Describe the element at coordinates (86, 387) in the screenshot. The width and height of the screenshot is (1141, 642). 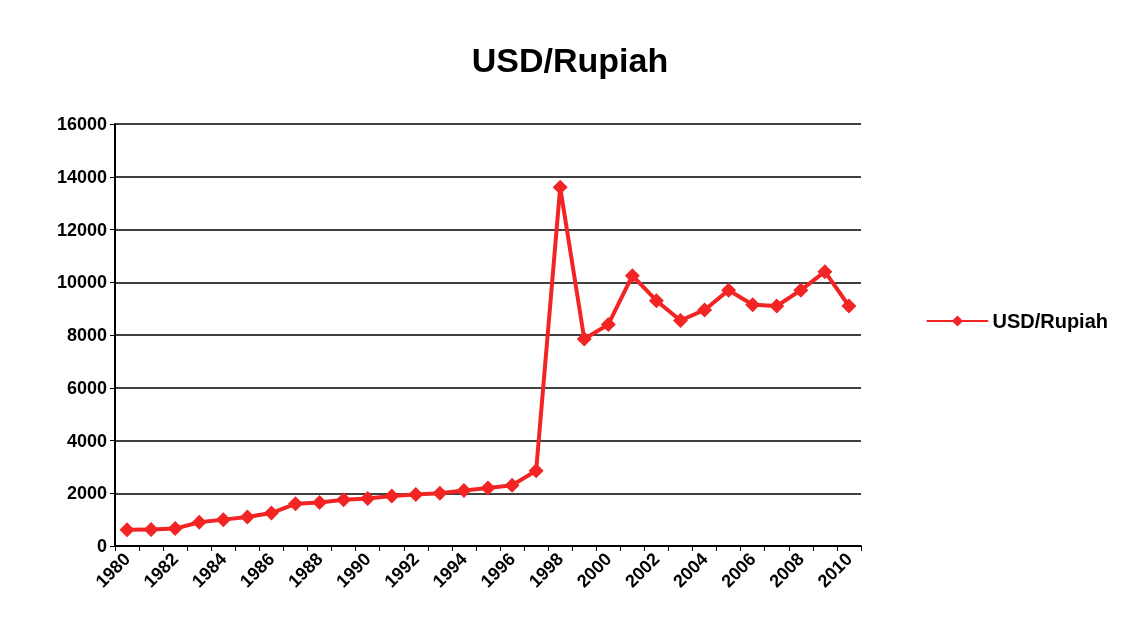
I see `y-tick-label: 6000` at that location.